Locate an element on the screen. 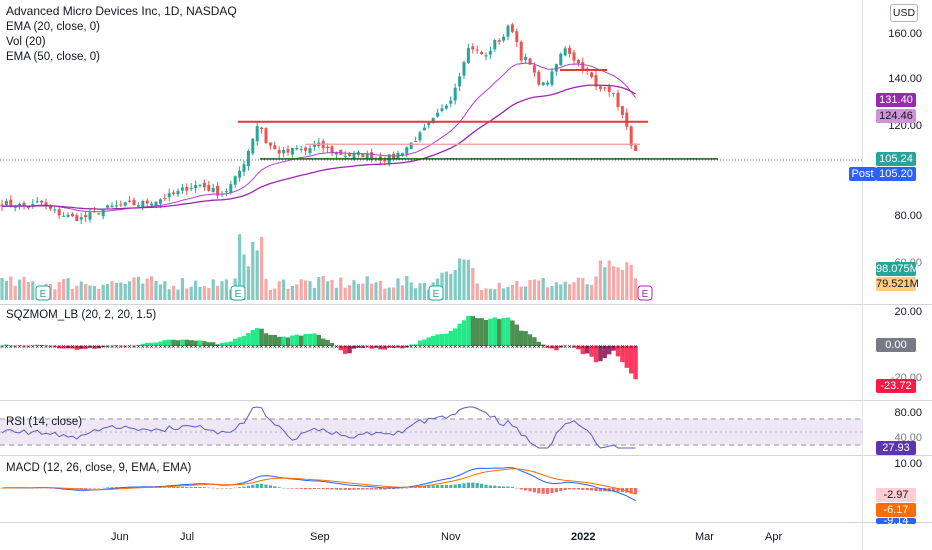 The image size is (932, 550). earnings-marker is located at coordinates (645, 293).